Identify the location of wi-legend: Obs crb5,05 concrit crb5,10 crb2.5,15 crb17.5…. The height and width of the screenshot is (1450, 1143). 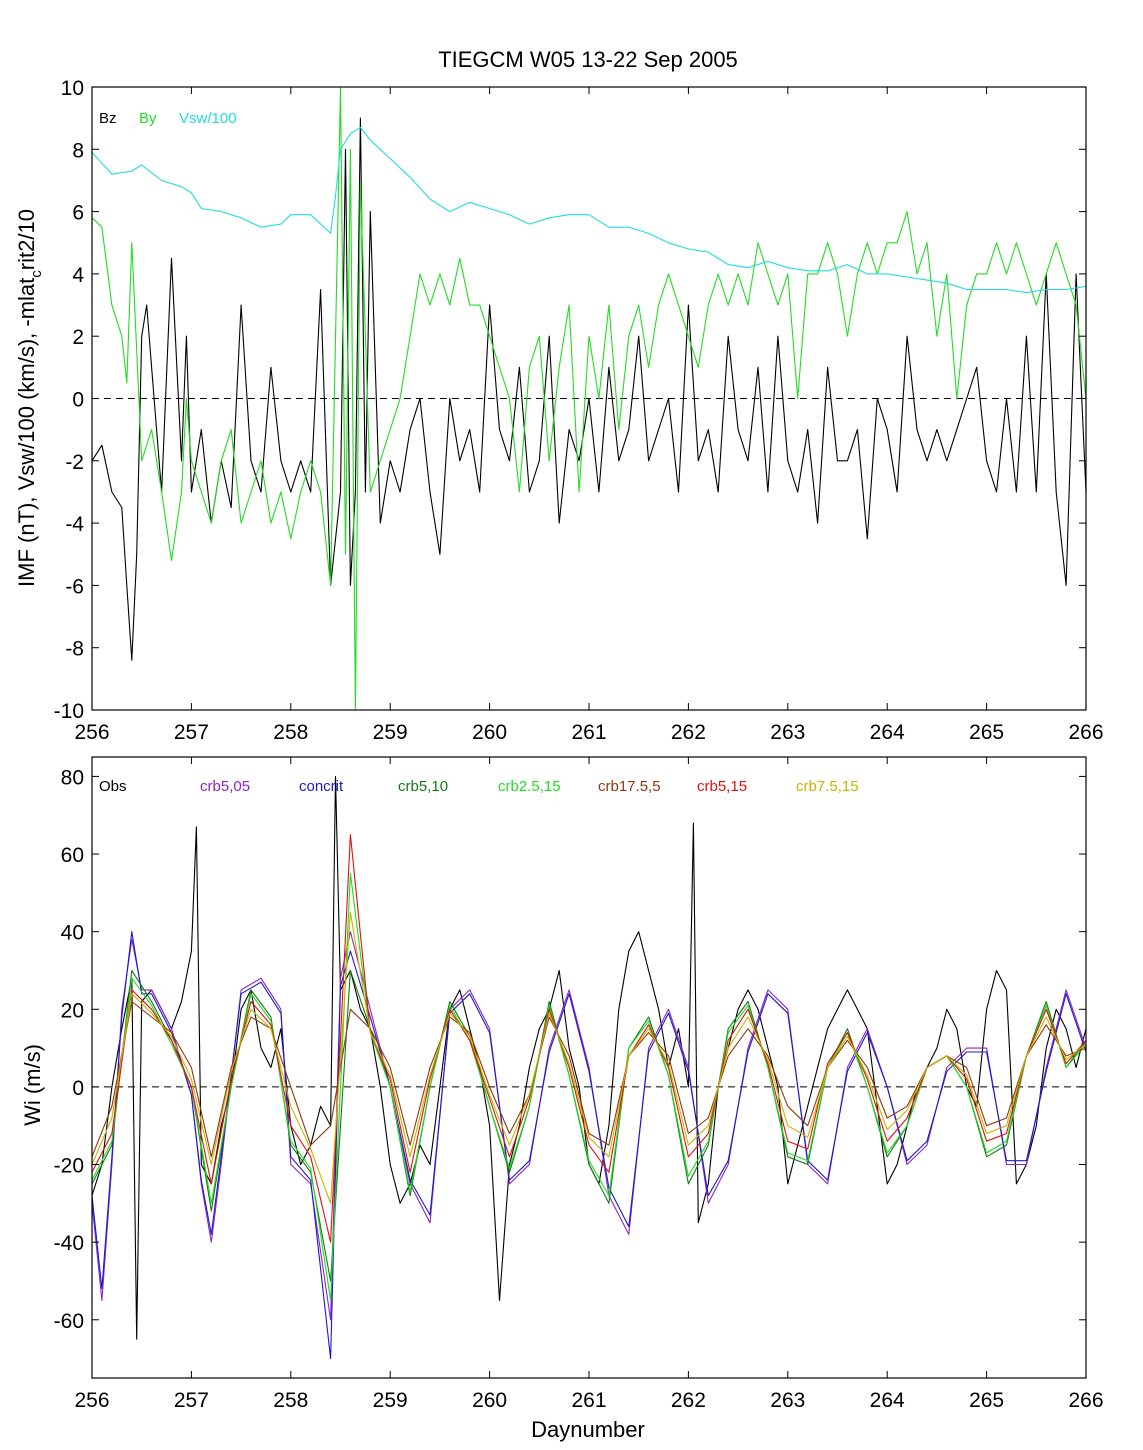
(479, 786).